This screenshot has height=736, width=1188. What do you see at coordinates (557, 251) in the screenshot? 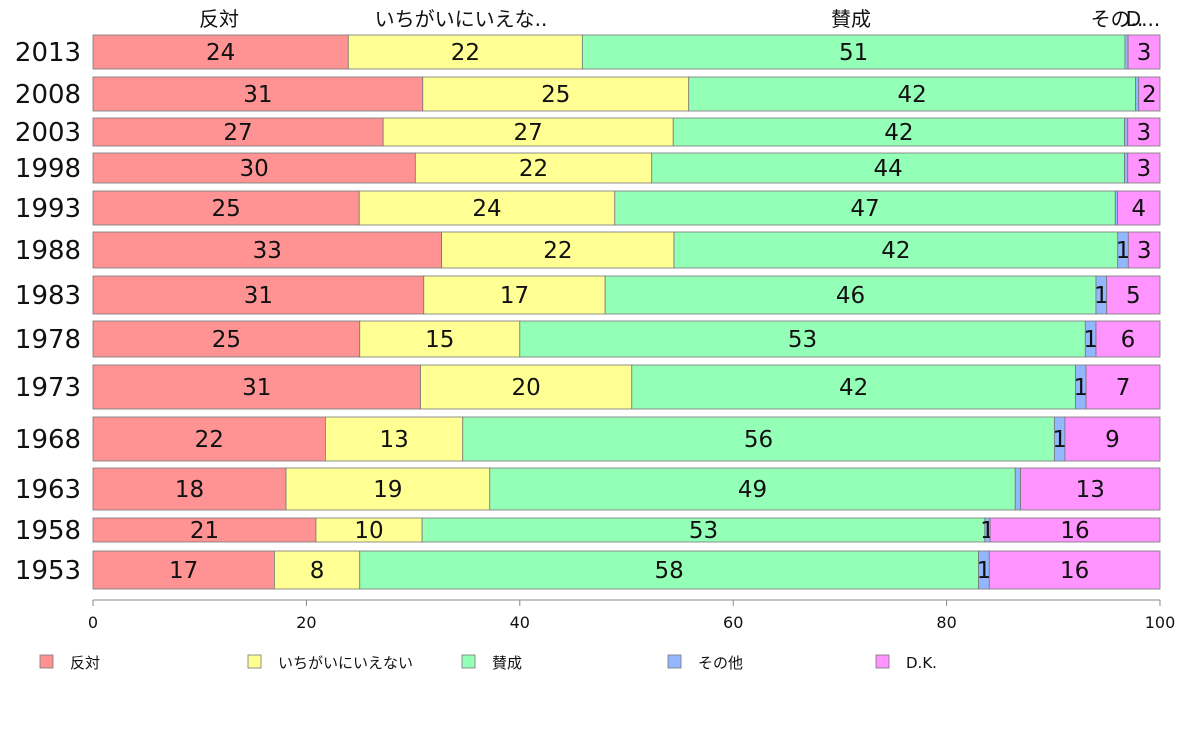
I see `value-label-1988-series-1: 22` at bounding box center [557, 251].